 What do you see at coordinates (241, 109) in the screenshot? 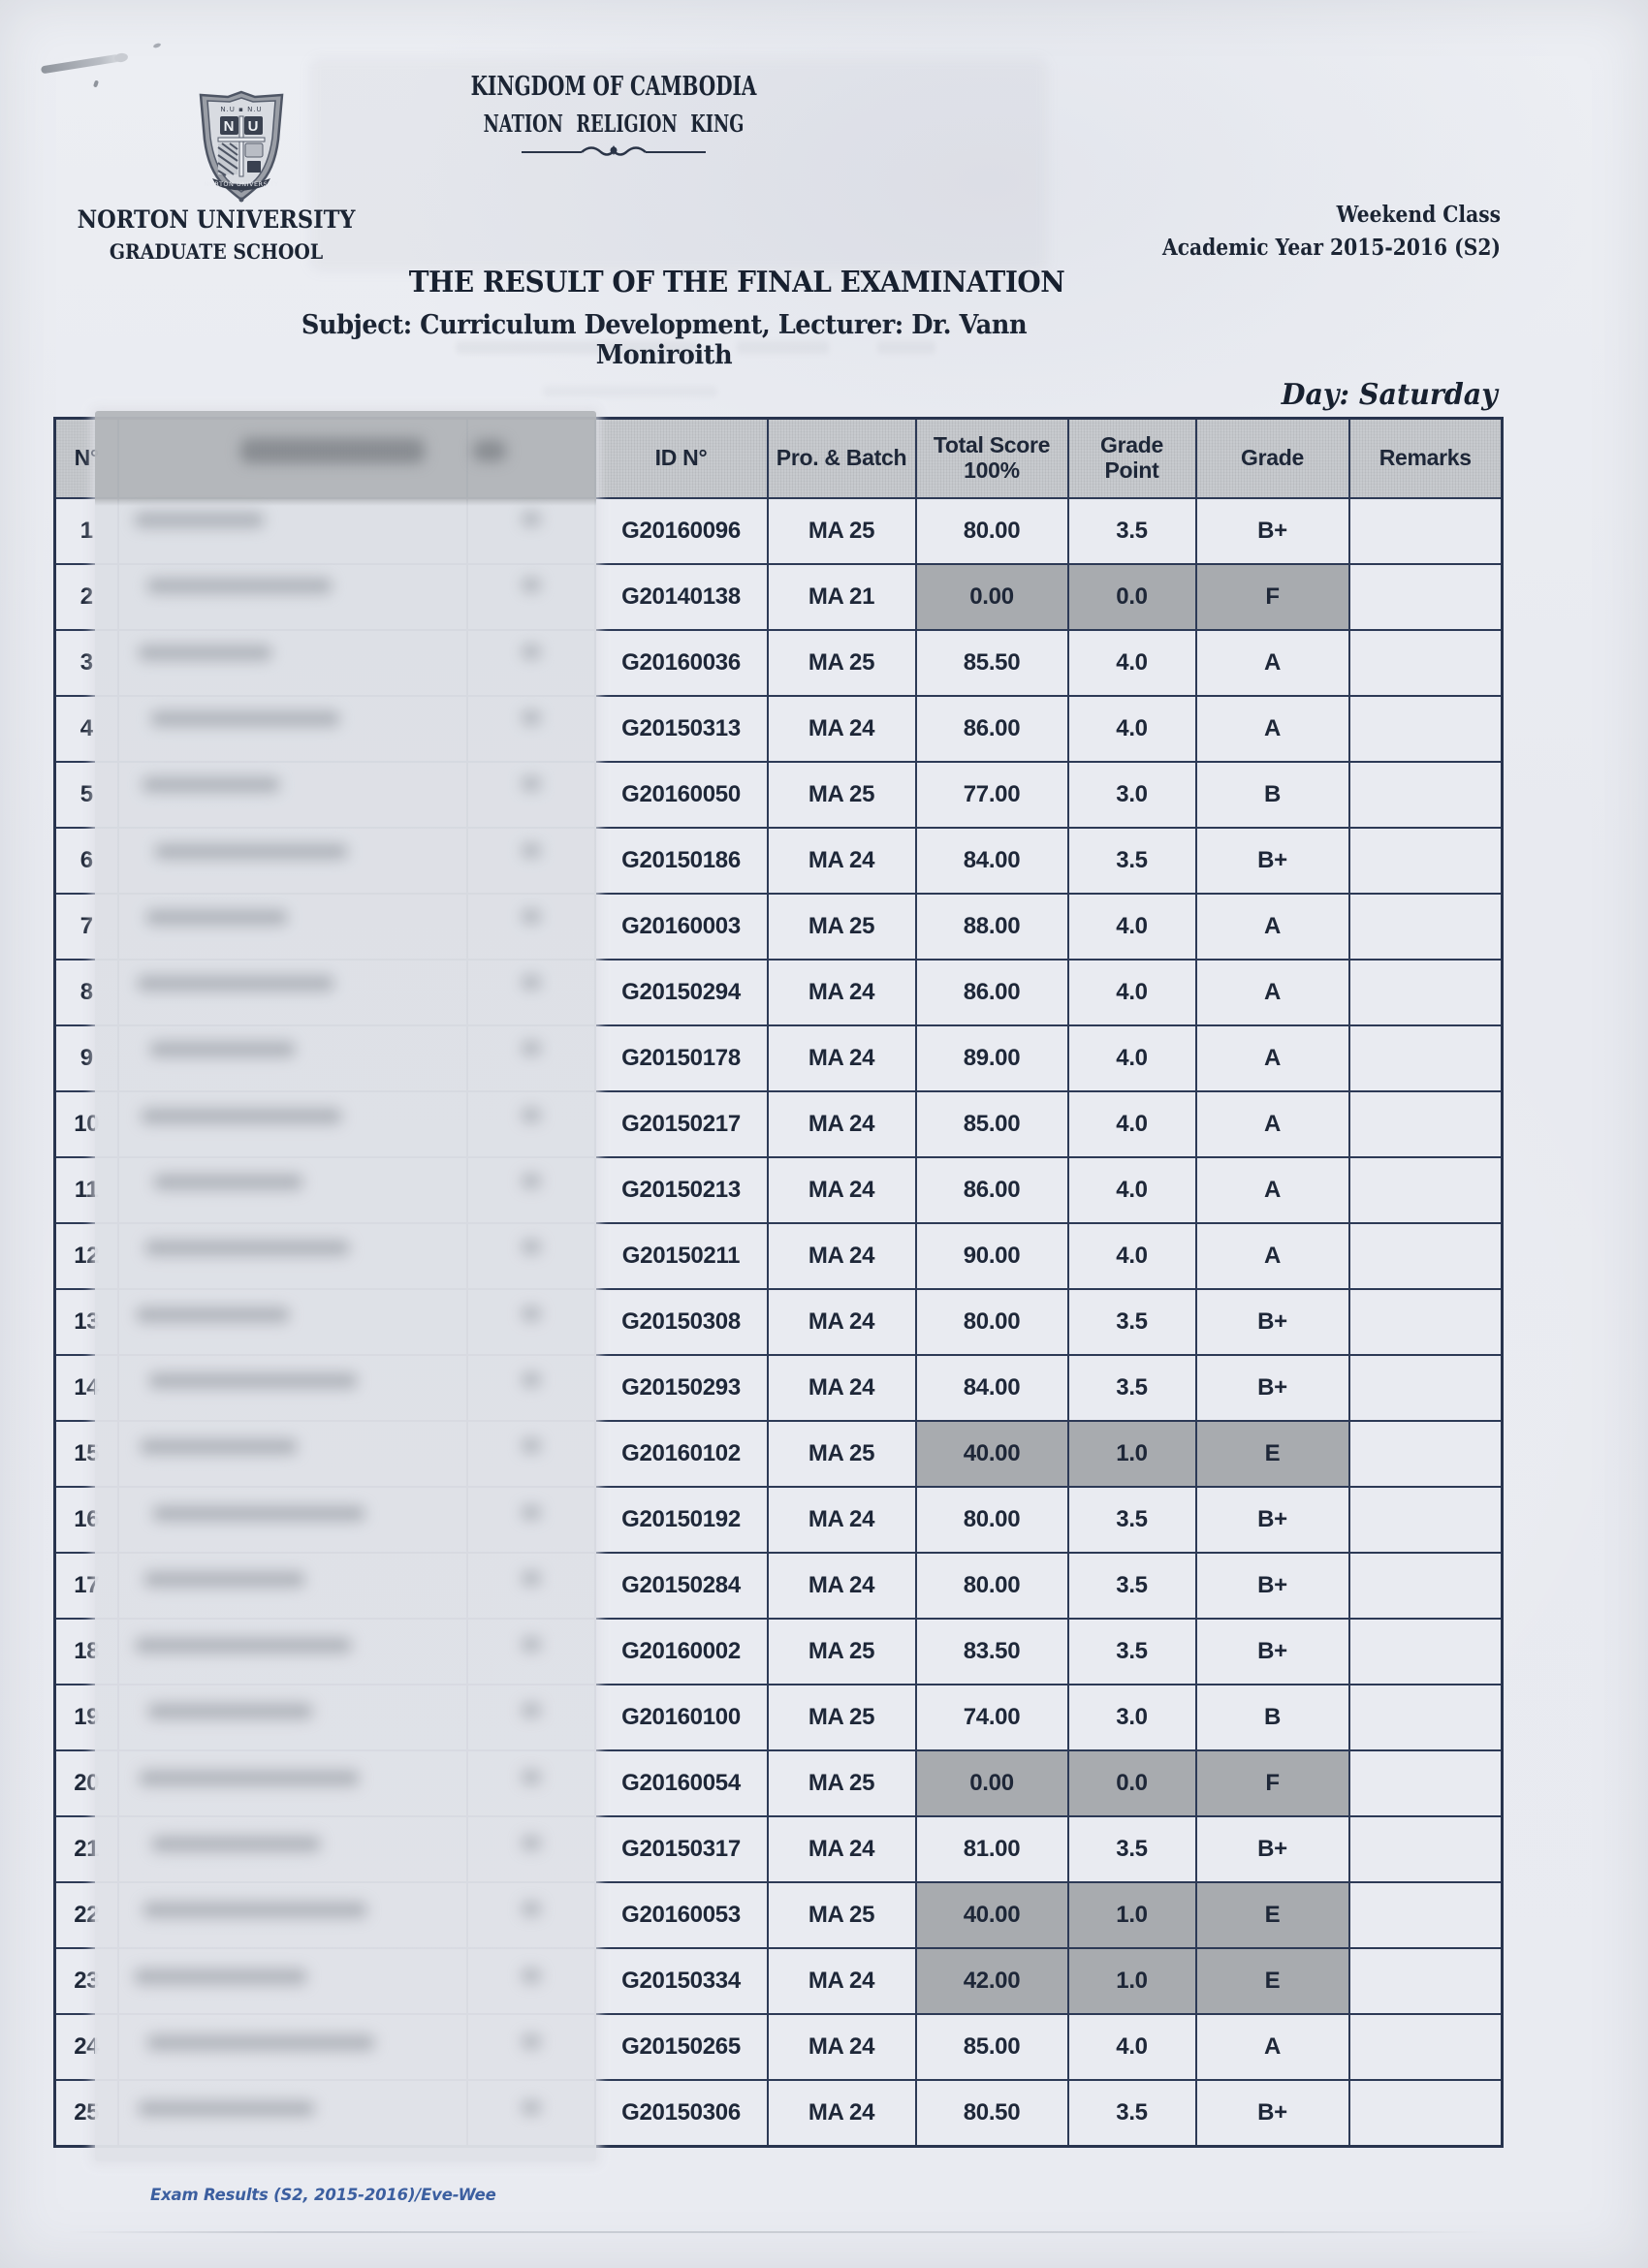
I see `svg-text: N.U ▪ N.U` at bounding box center [241, 109].